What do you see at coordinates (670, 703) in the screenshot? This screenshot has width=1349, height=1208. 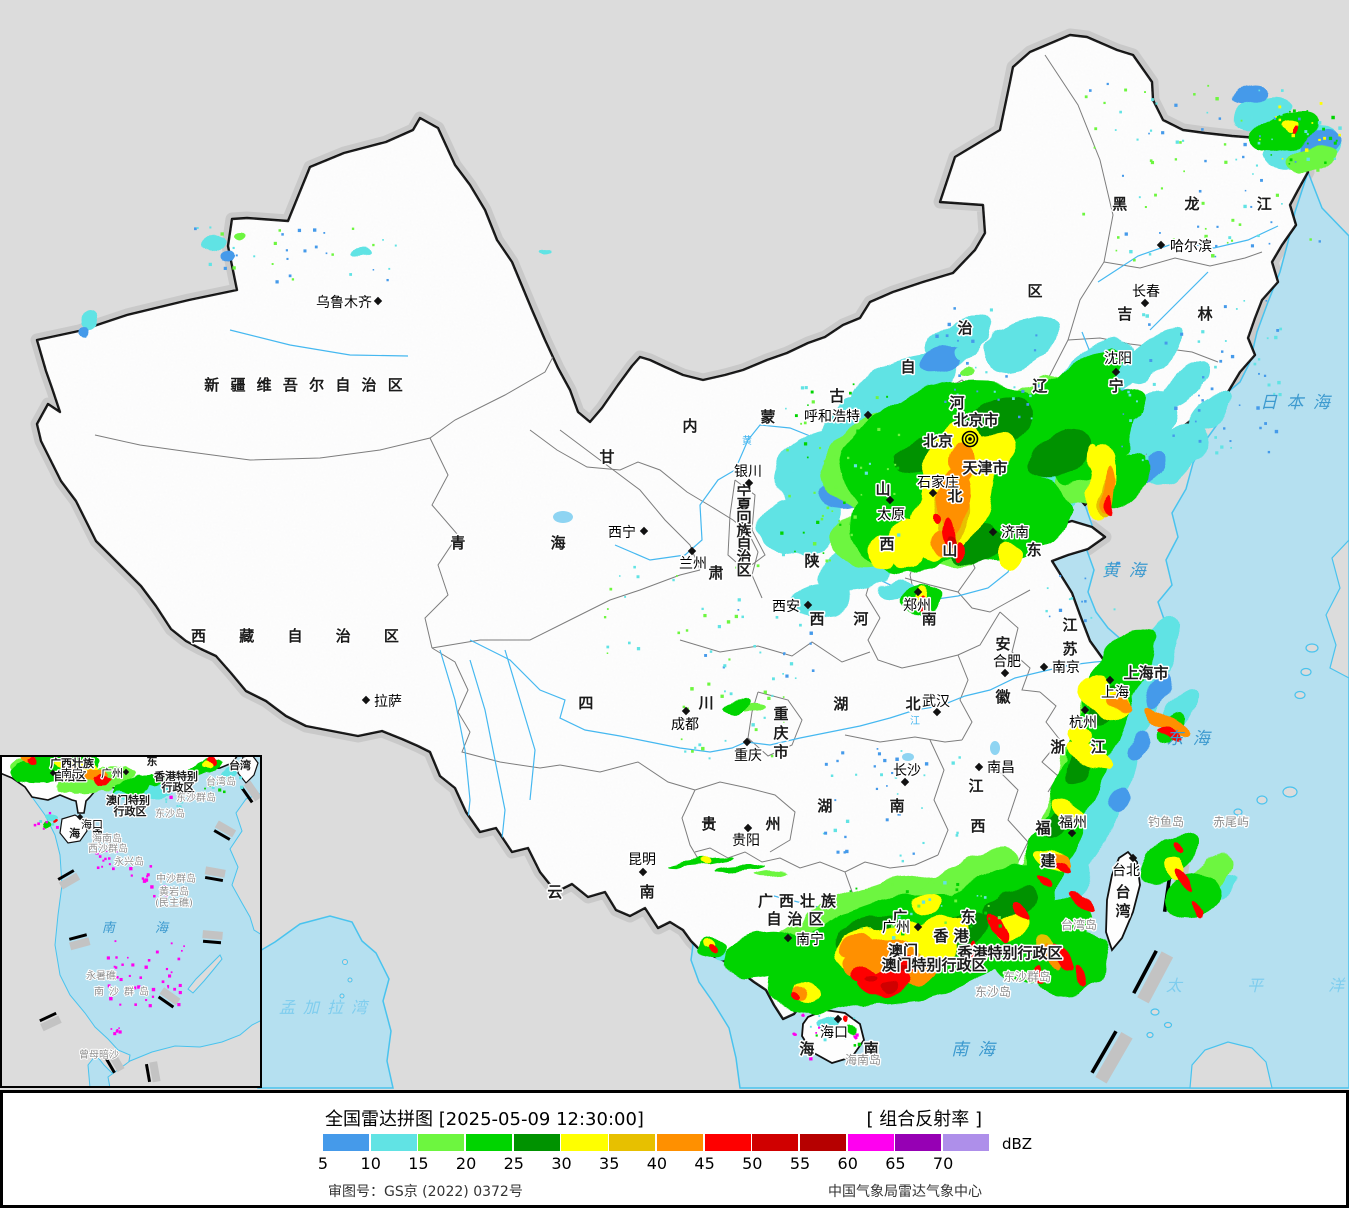 I see `map-label: 四 川` at bounding box center [670, 703].